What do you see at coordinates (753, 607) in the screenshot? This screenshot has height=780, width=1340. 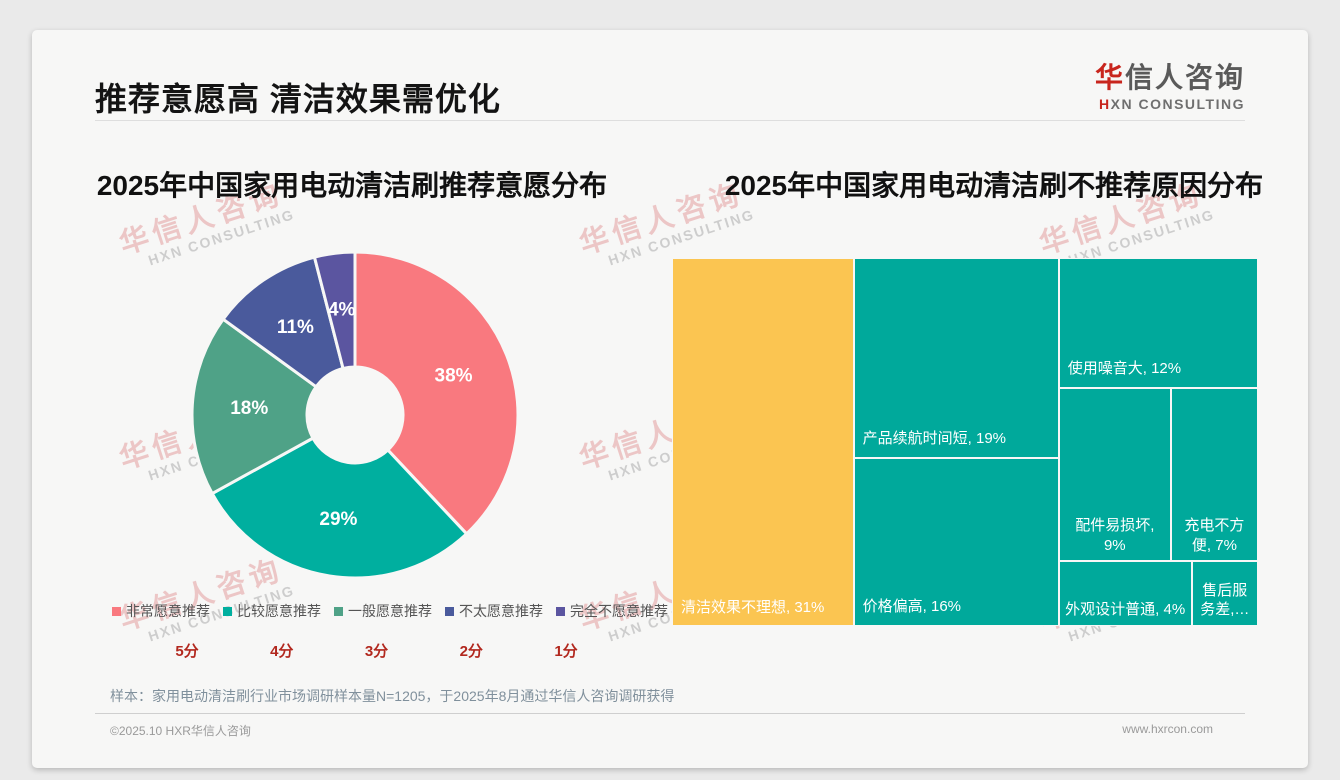 I see `treemap-cell-label: 清洁效果不理想, 31%` at bounding box center [753, 607].